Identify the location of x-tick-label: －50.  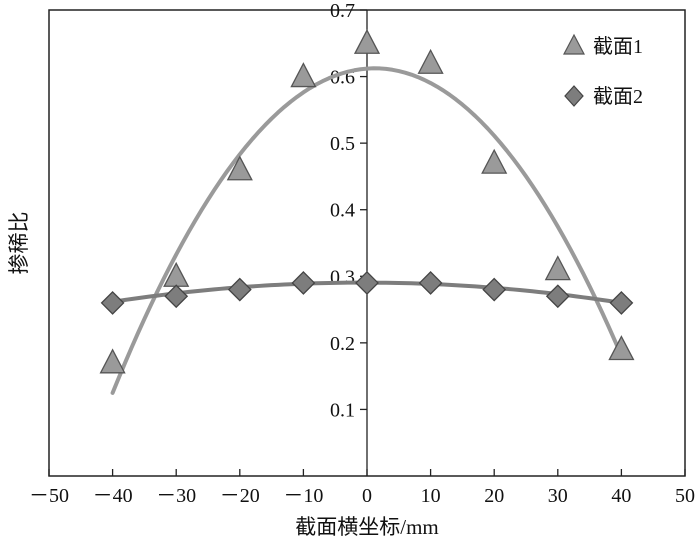
(49, 496).